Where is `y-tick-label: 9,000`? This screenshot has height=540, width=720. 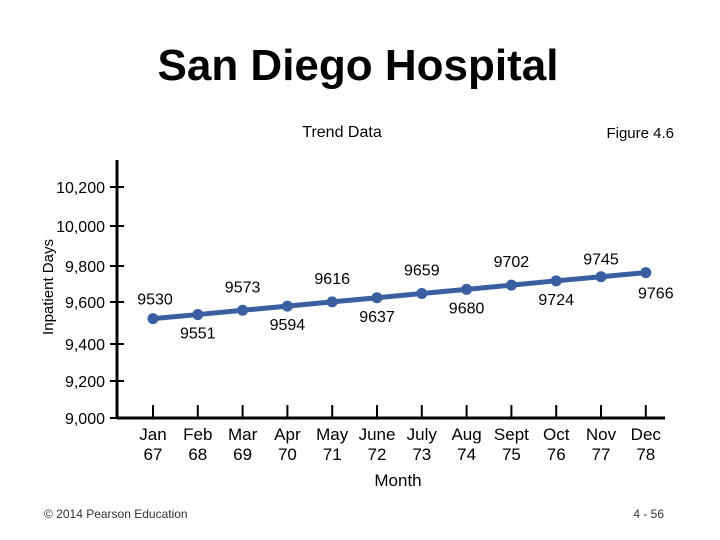
y-tick-label: 9,000 is located at coordinates (85, 419).